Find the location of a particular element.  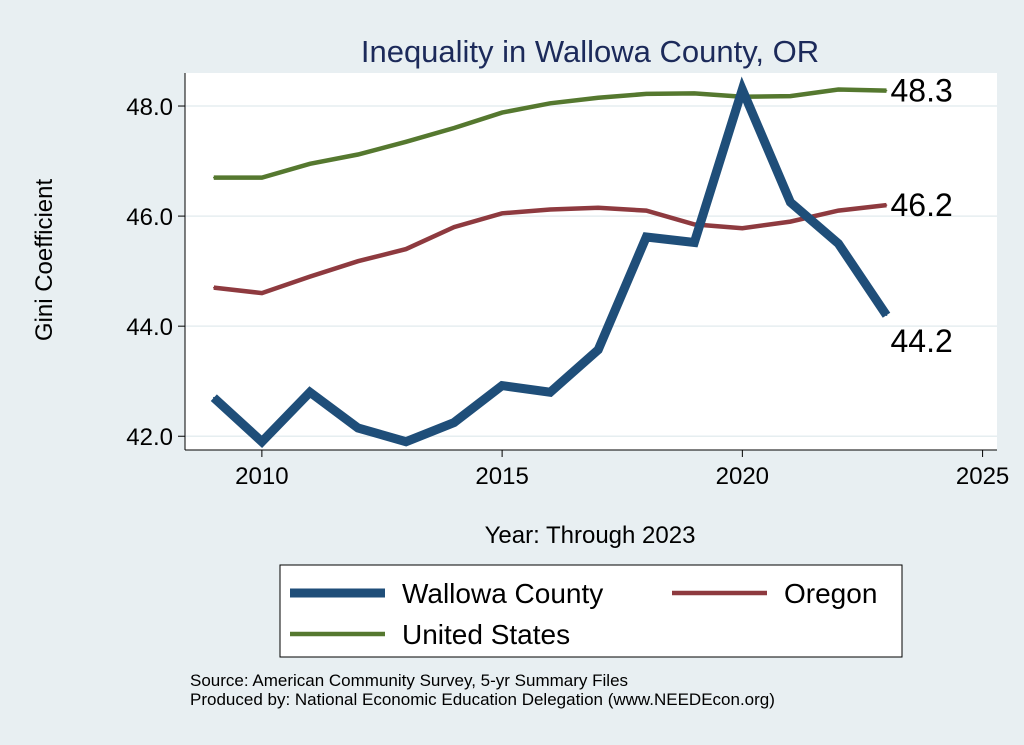

legend-label-wallowa-county: Wallowa County is located at coordinates (502, 593).